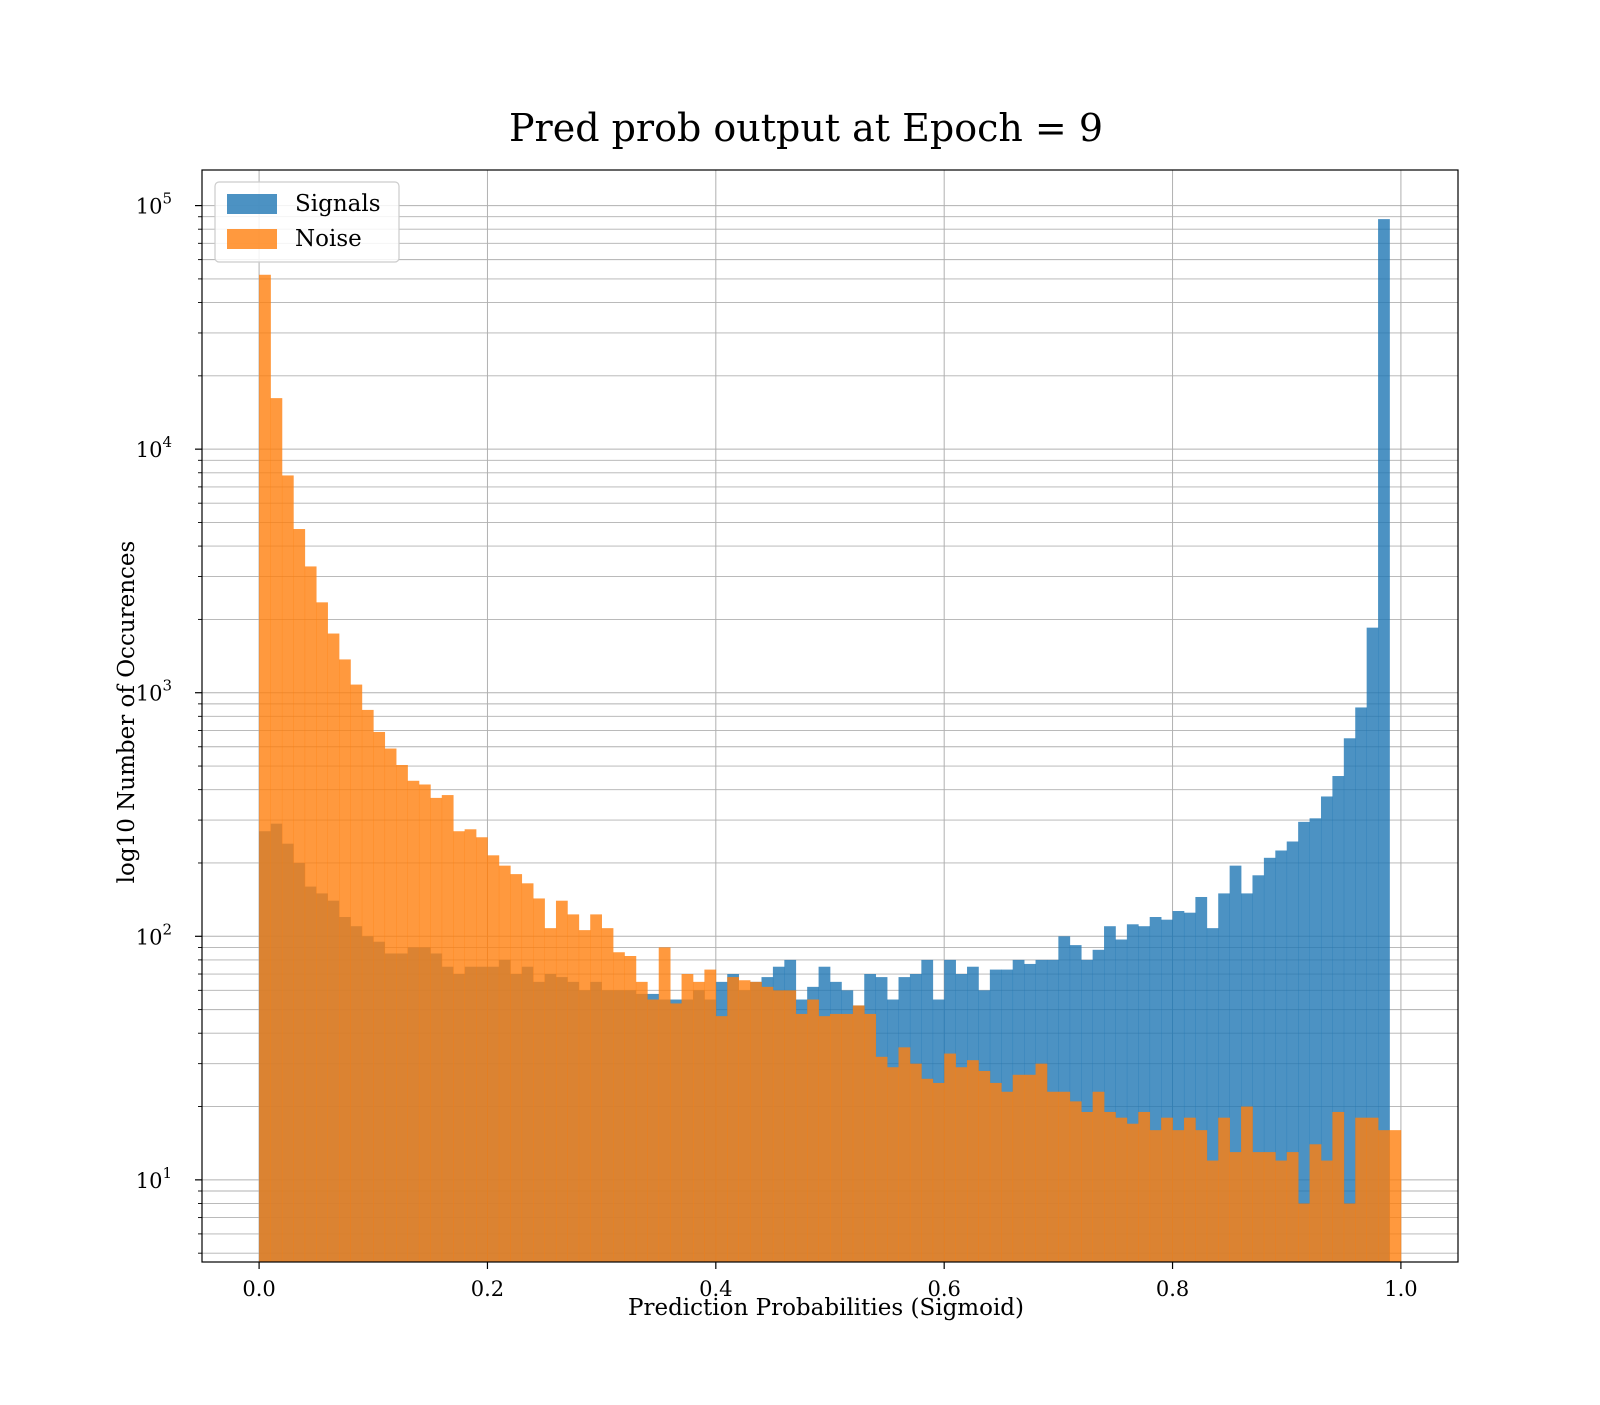  I want to click on legend-label-noise: Noise, so click(328, 239).